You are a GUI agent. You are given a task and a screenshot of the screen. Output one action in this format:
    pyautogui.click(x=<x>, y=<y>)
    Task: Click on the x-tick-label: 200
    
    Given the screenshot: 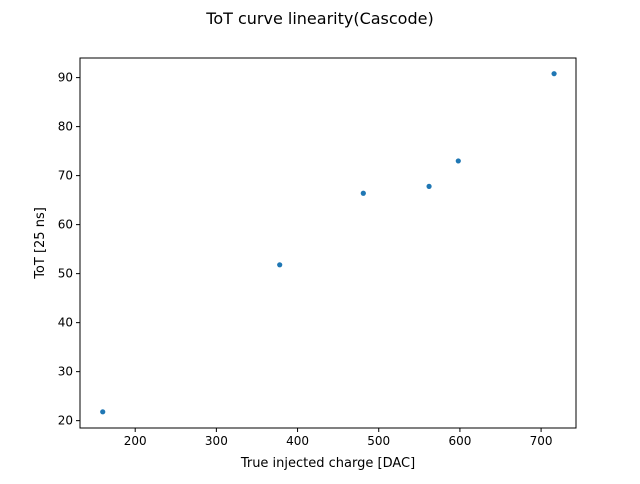 What is the action you would take?
    pyautogui.click(x=135, y=441)
    